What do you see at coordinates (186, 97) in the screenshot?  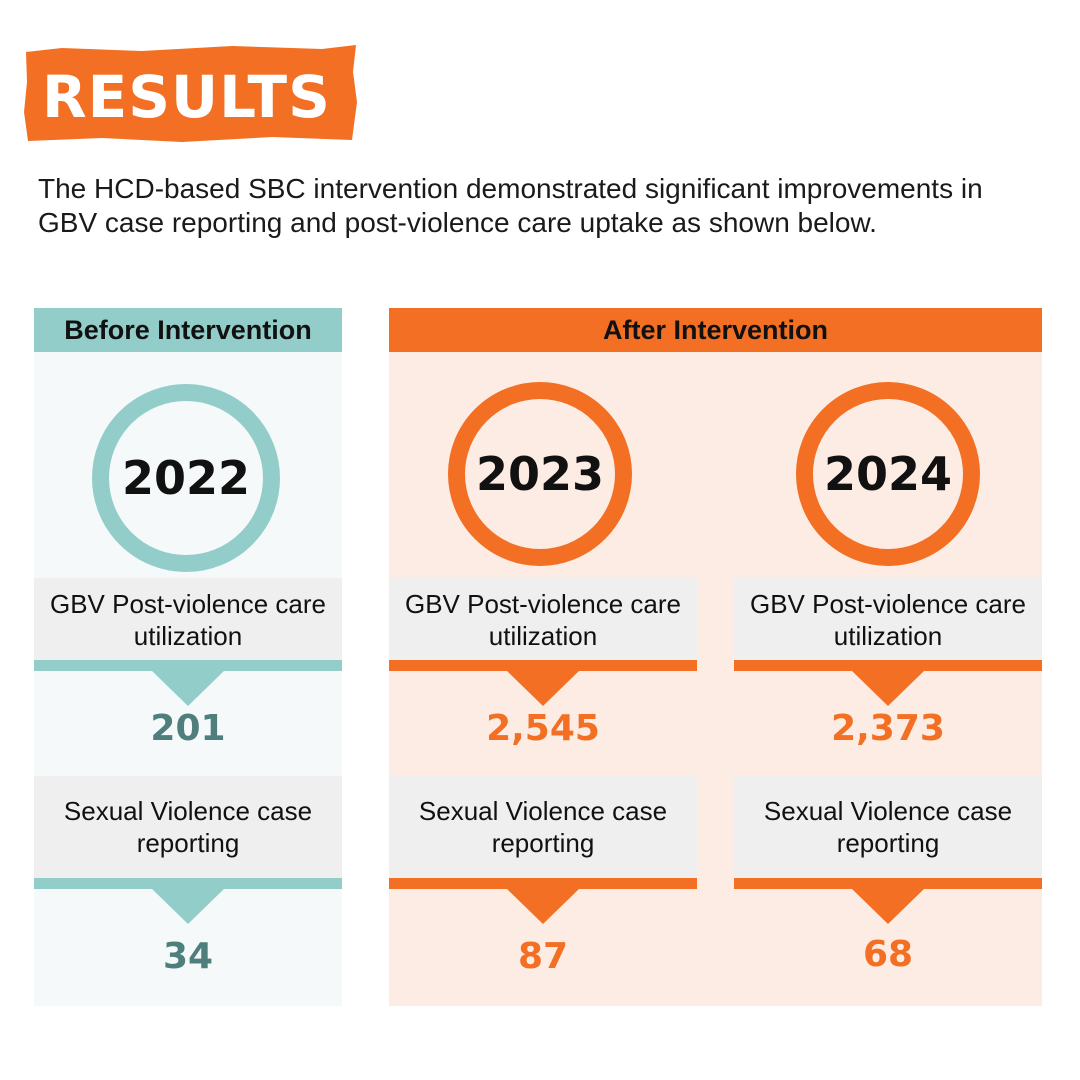 I see `page-title: RESULTS` at bounding box center [186, 97].